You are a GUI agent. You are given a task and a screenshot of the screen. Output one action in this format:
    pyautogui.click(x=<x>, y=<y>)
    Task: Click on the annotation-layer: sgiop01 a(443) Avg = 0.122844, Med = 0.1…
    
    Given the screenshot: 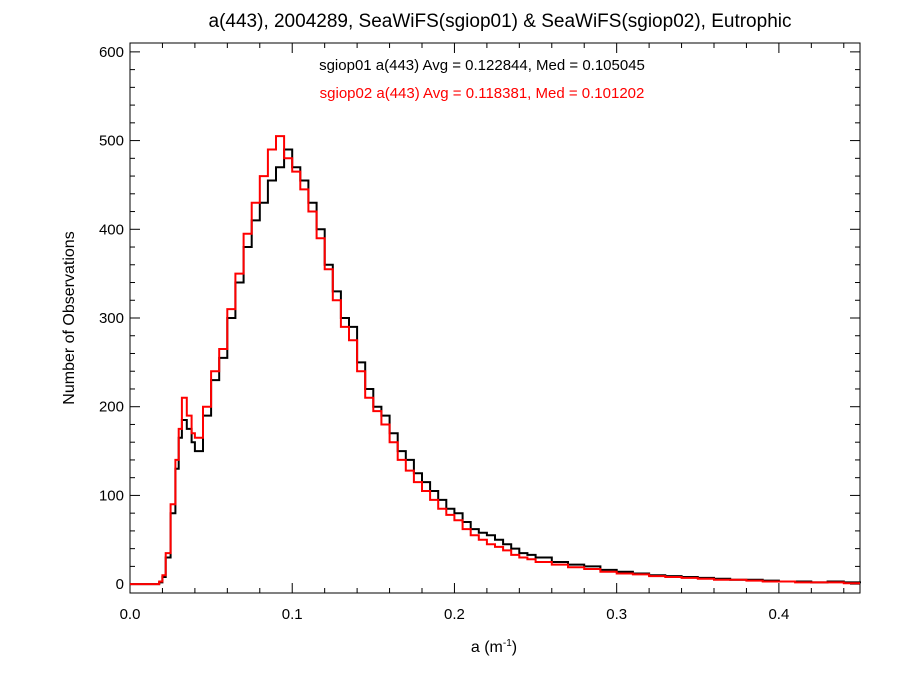 What is the action you would take?
    pyautogui.click(x=482, y=79)
    